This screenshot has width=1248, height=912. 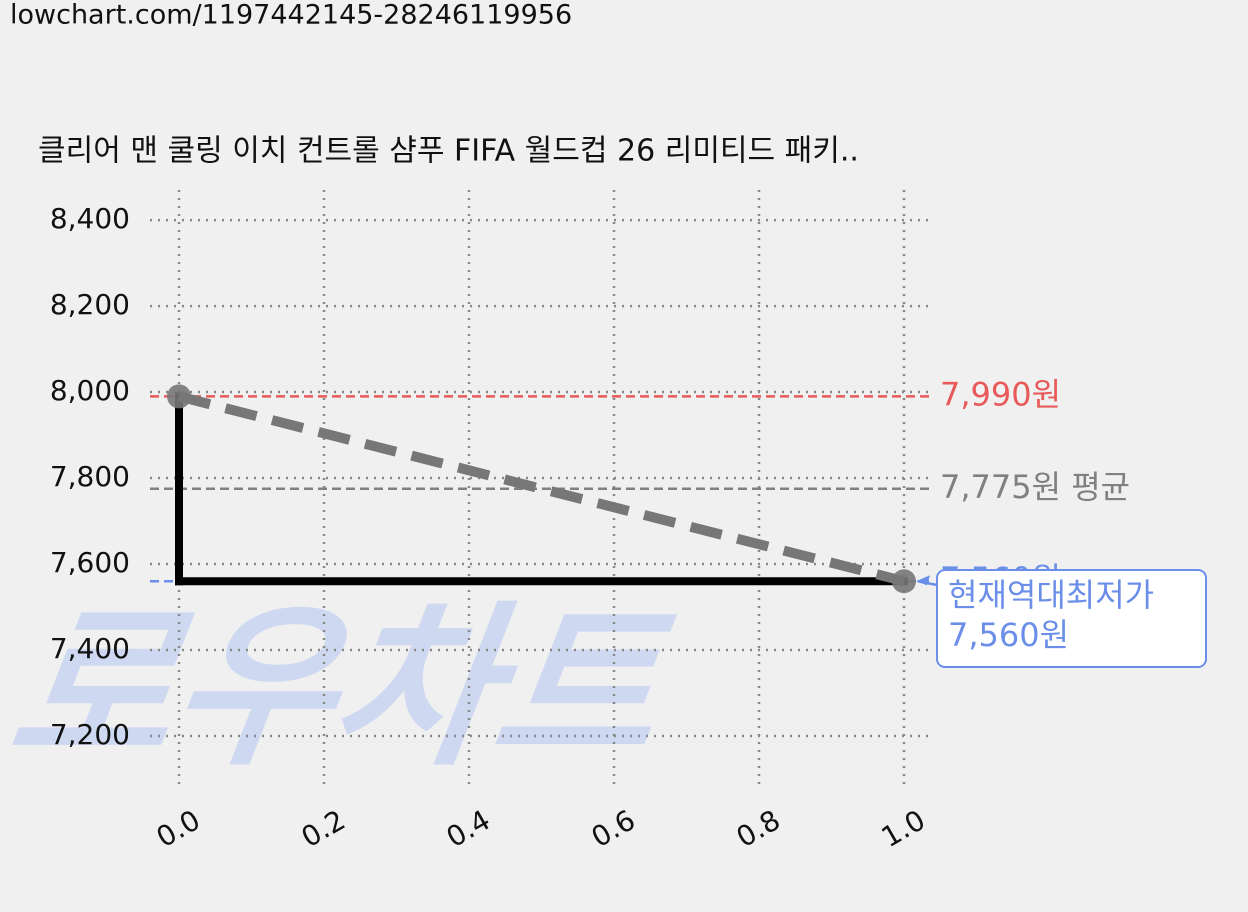 I want to click on annotation-text: 현재역대최저가, so click(x=1051, y=595).